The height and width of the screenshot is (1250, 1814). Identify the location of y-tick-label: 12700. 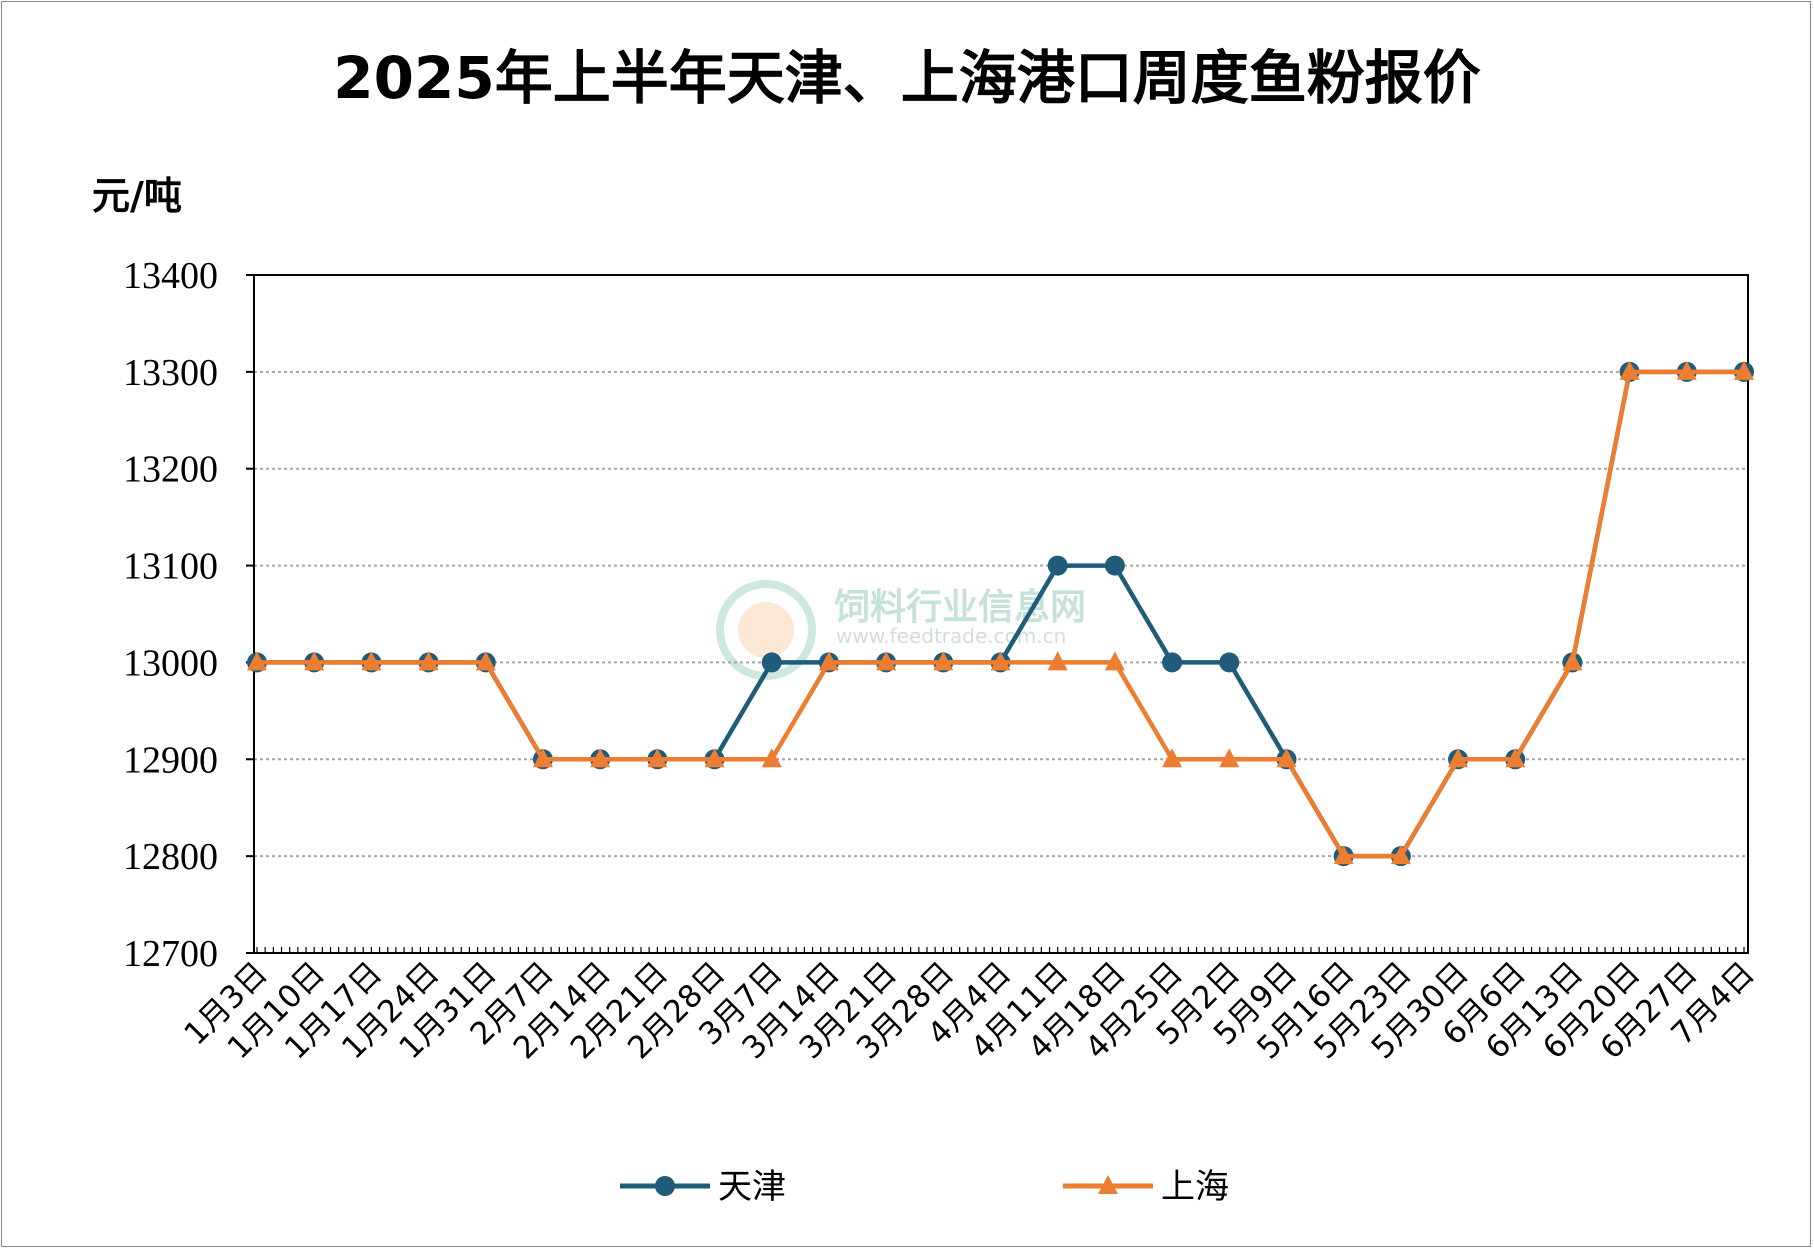
(170, 954).